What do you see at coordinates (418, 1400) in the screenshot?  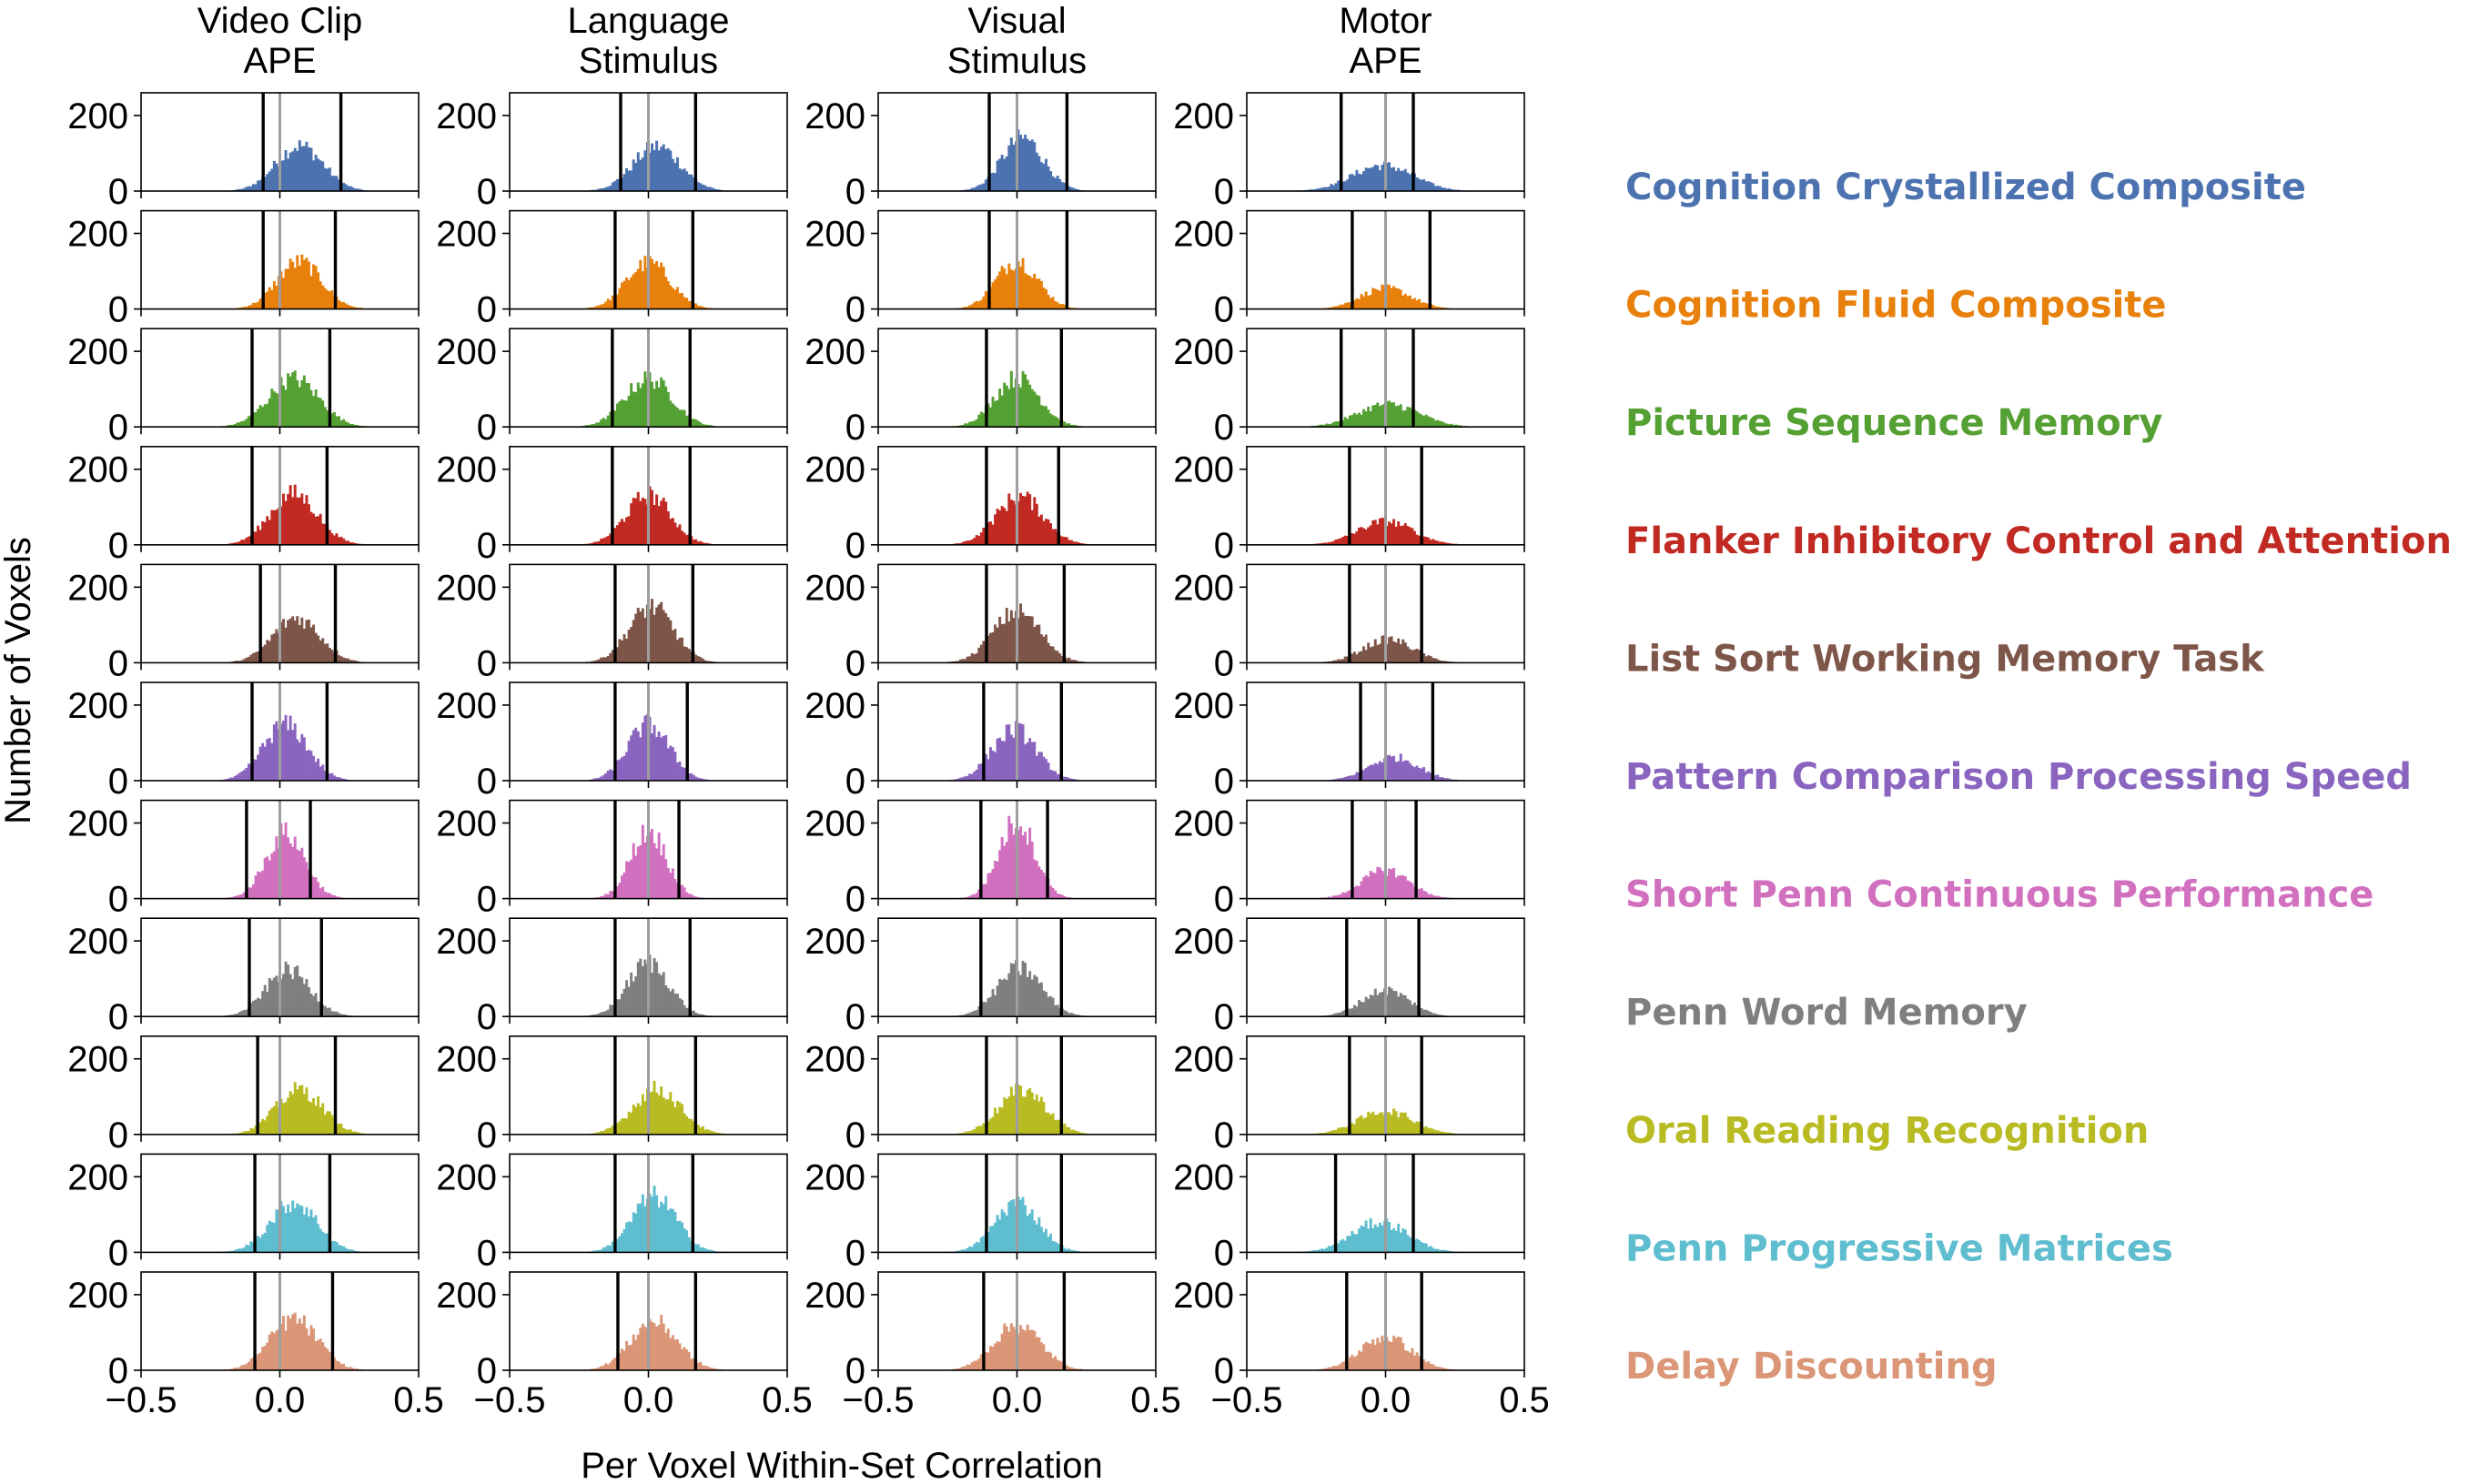 I see `x-tick-label: 0.5` at bounding box center [418, 1400].